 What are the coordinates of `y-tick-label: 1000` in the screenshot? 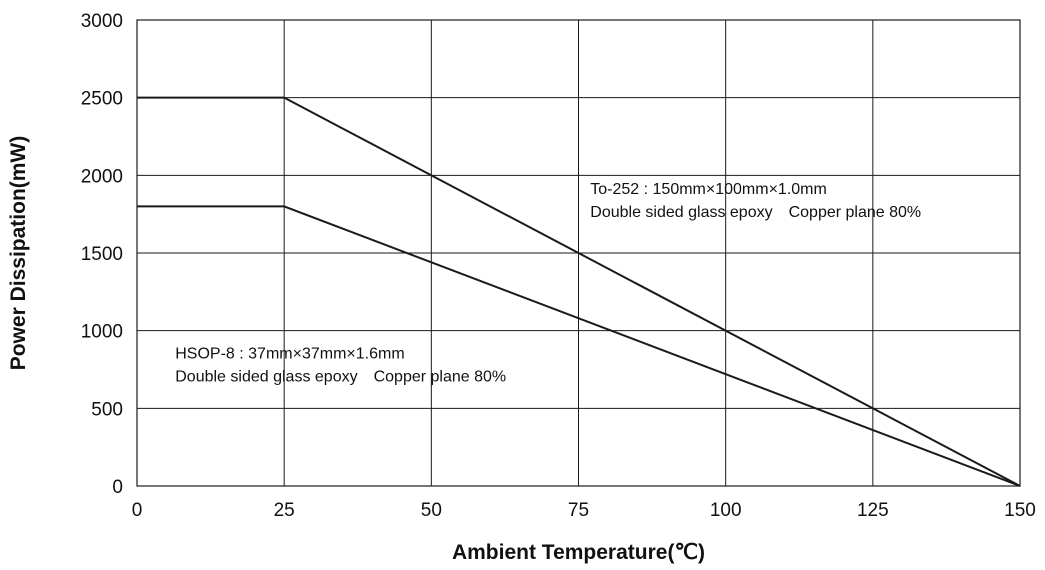 It's located at (102, 332).